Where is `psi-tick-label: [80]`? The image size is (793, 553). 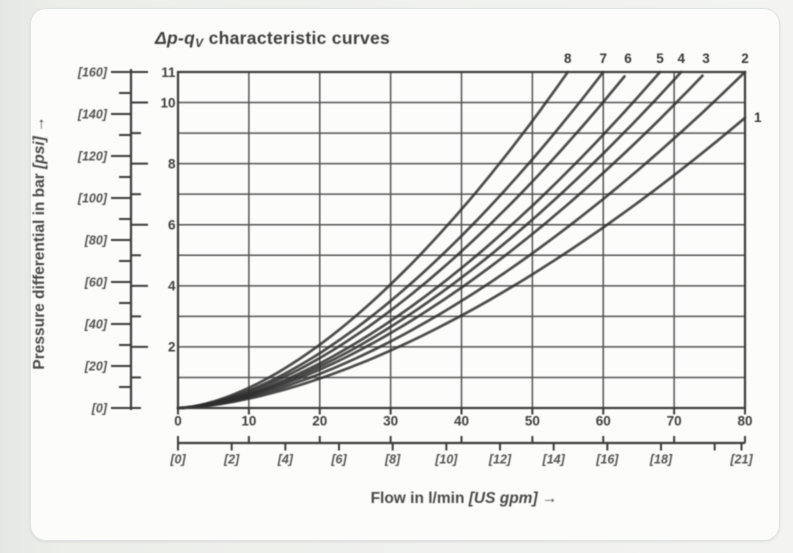
psi-tick-label: [80] is located at coordinates (96, 241).